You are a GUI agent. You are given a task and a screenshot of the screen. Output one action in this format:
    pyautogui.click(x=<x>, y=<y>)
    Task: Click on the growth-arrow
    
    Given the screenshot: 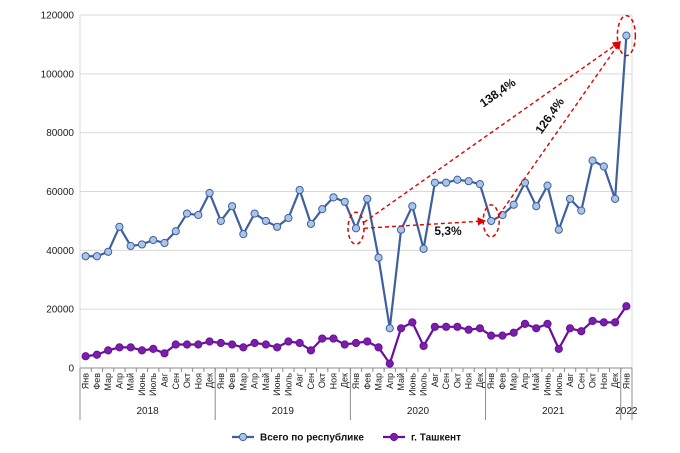 What is the action you would take?
    pyautogui.click(x=425, y=223)
    